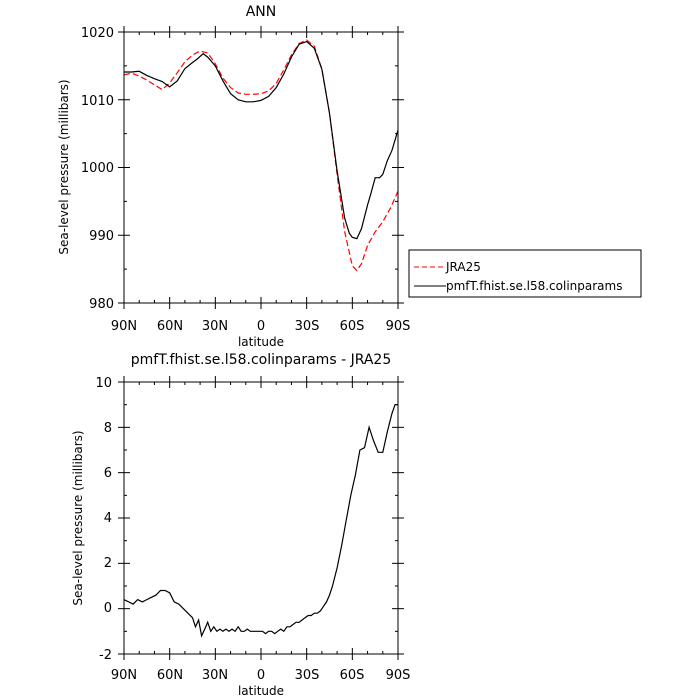  Describe the element at coordinates (307, 326) in the screenshot. I see `top-x-tick-label: 30S` at that location.